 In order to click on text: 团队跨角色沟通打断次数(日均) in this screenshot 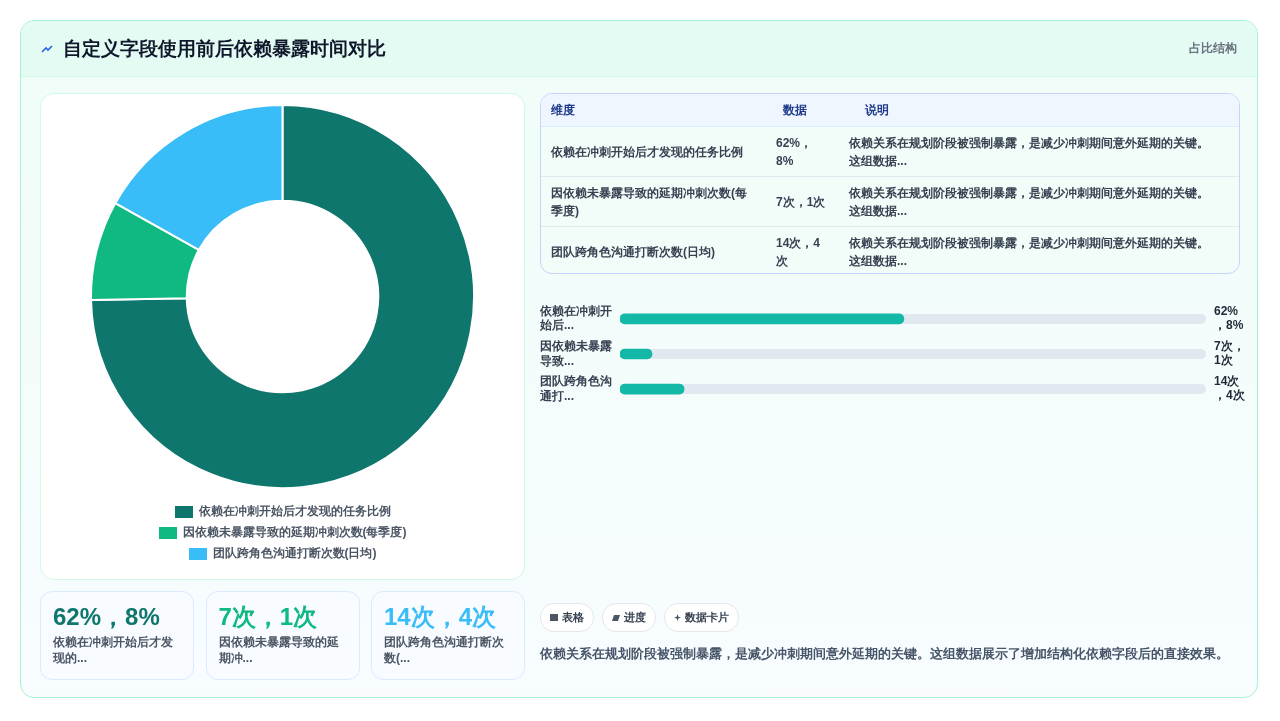, I will do `click(633, 252)`.